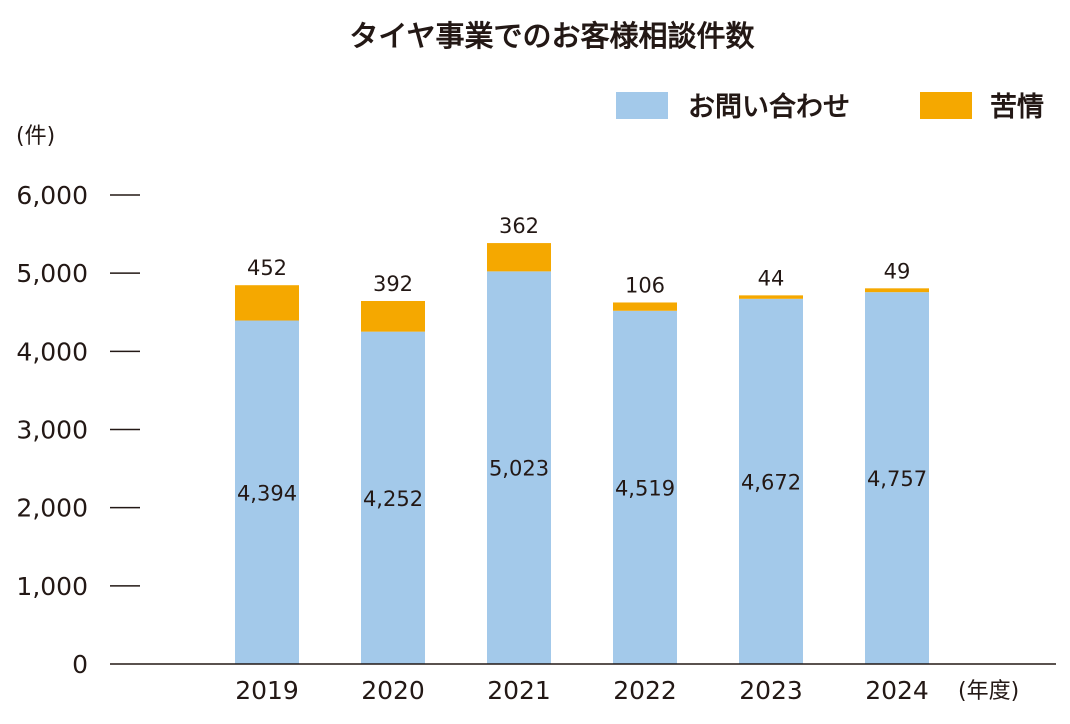 Image resolution: width=1070 pixels, height=724 pixels. What do you see at coordinates (52, 195) in the screenshot?
I see `y-tick-label: 6,000` at bounding box center [52, 195].